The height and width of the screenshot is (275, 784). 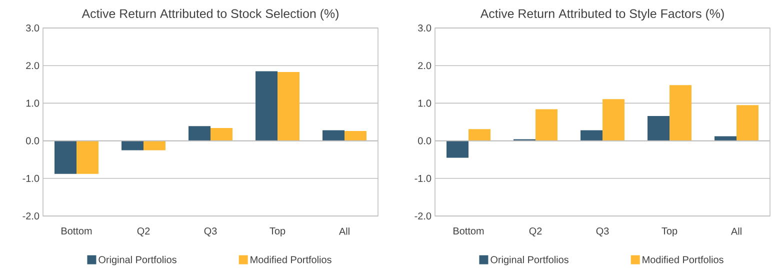 I want to click on chart-title: Active Return Attributed to Stock Selection (%), so click(x=210, y=14).